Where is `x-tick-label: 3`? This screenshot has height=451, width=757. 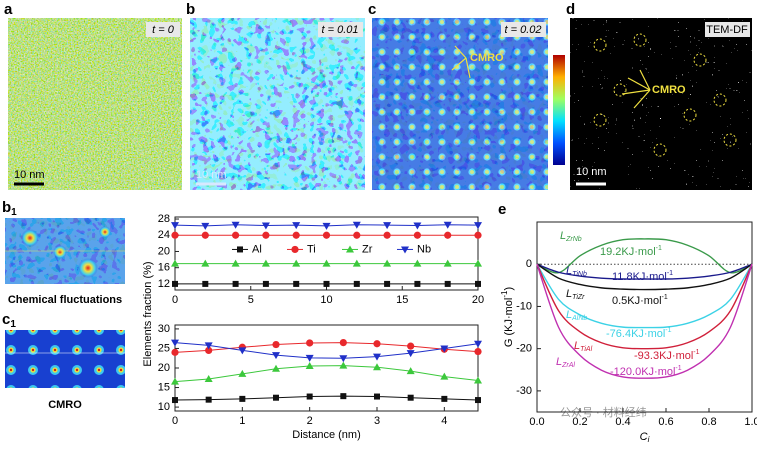
x-tick-label: 3 is located at coordinates (377, 421).